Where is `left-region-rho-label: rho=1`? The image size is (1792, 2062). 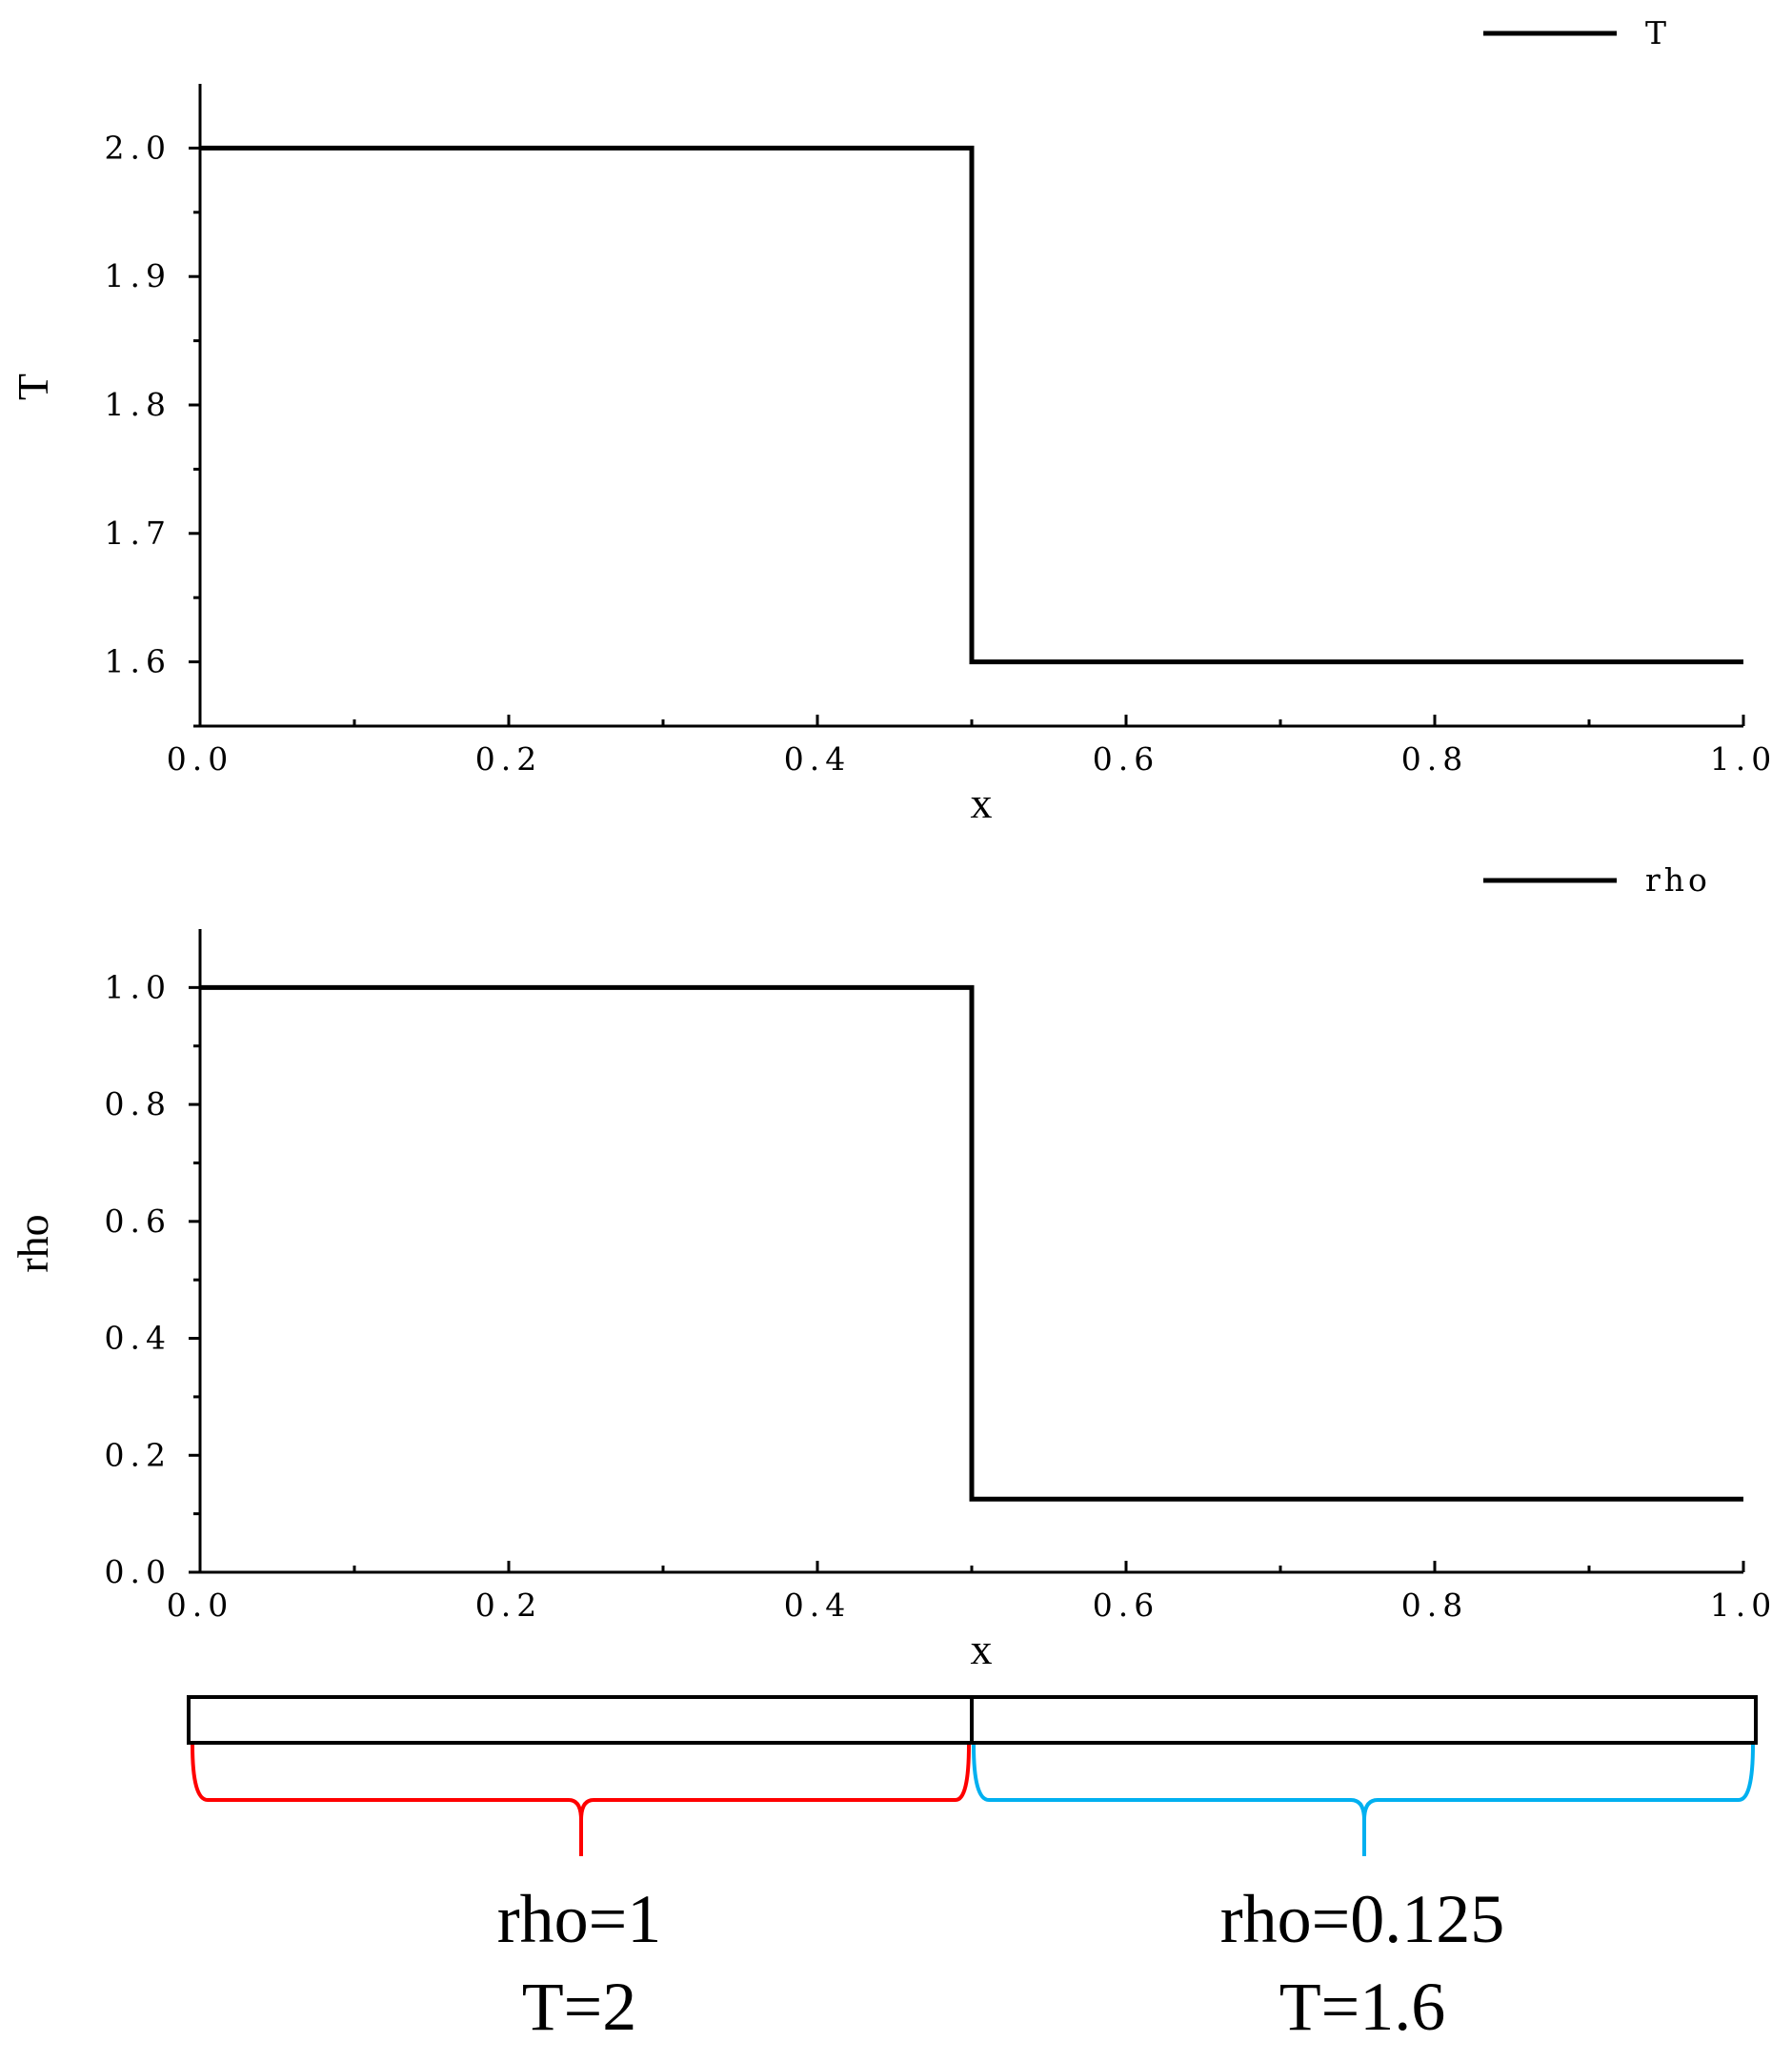
left-region-rho-label: rho=1 is located at coordinates (579, 1919).